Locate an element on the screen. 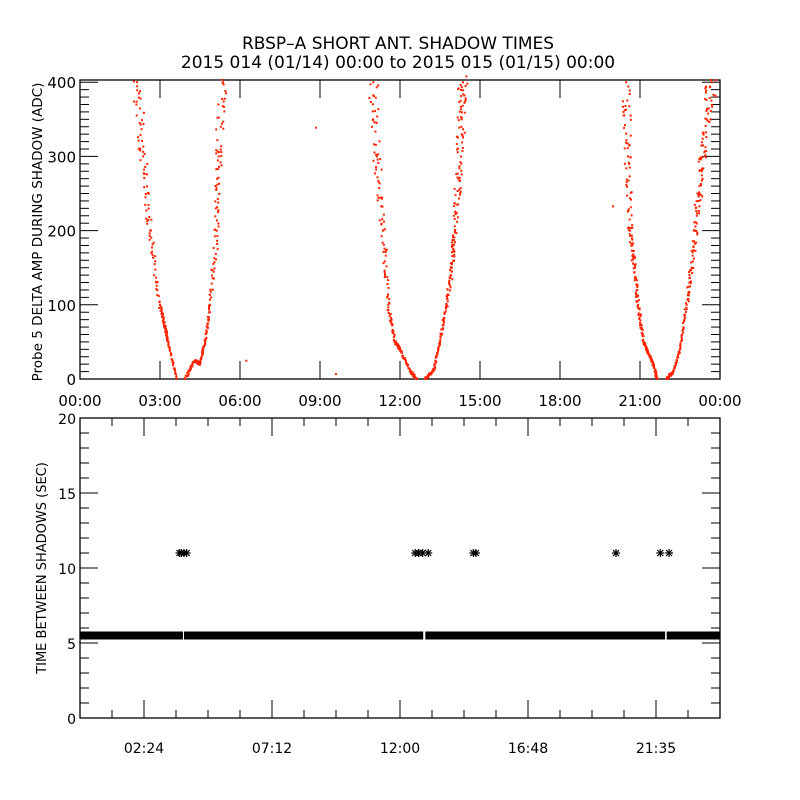 This screenshot has height=800, width=800. y-tick-label: 0 is located at coordinates (71, 720).